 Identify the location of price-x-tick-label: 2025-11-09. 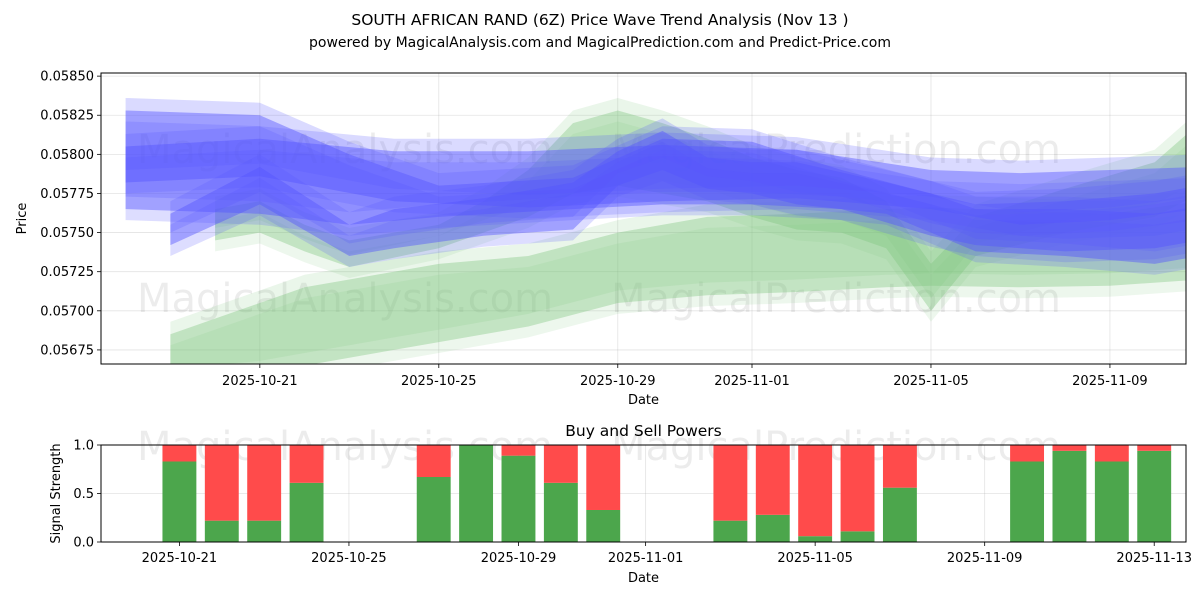
(1110, 381).